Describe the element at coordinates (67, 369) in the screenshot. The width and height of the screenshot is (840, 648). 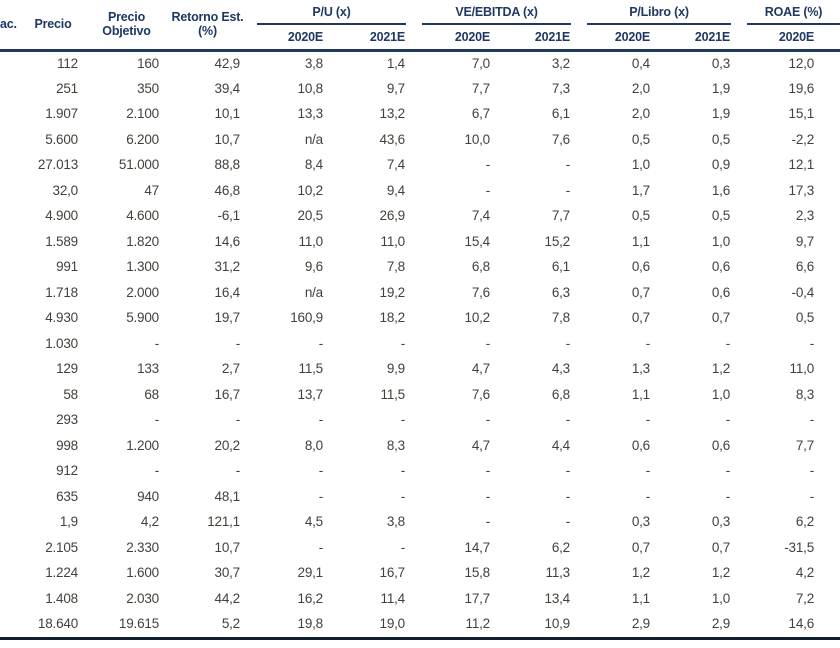
I see `table-cell: 129` at that location.